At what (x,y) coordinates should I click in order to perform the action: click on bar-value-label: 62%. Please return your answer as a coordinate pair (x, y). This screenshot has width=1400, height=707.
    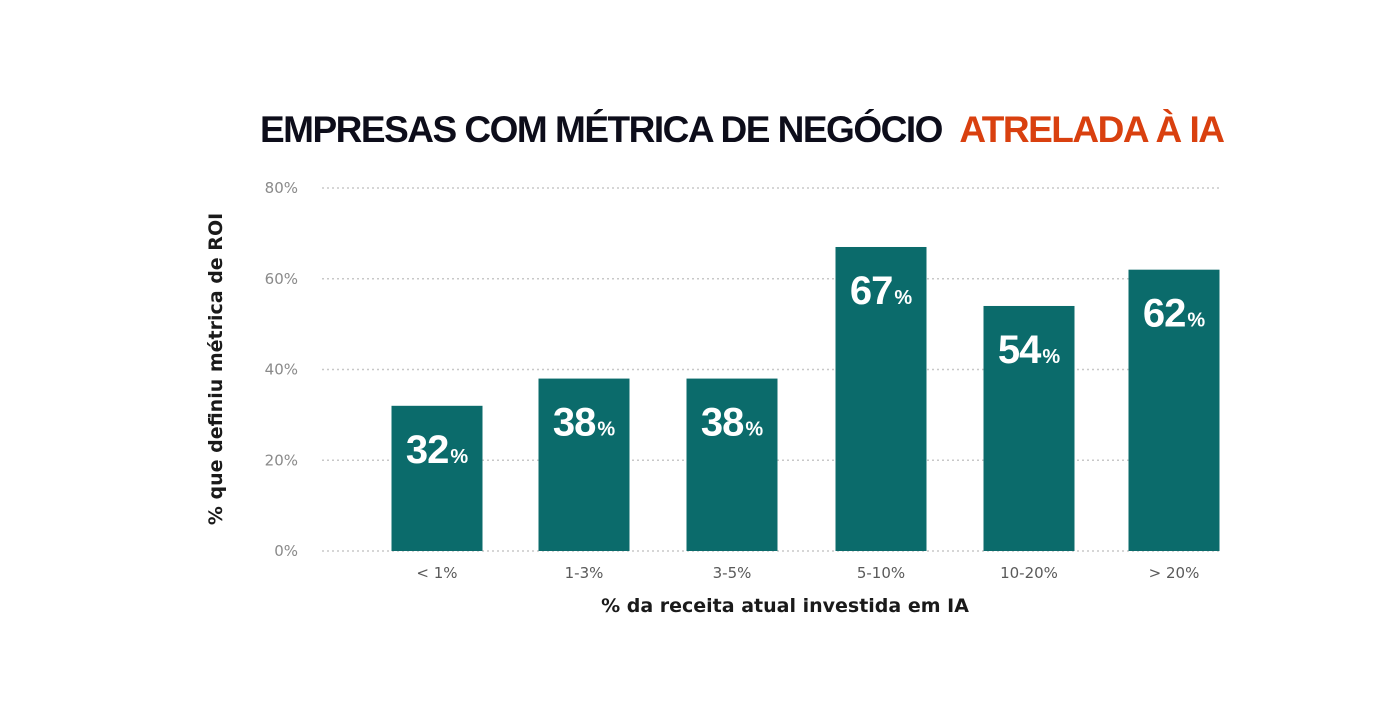
    Looking at the image, I should click on (1174, 314).